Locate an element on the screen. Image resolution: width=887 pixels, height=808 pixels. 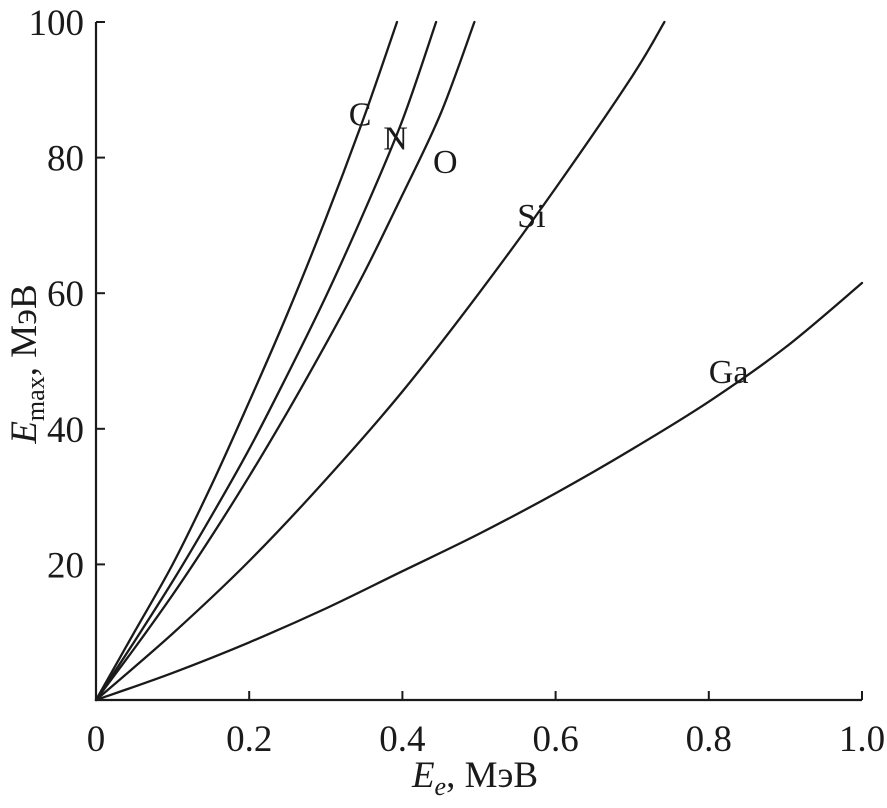
y-tick-label: 100 is located at coordinates (57, 23).